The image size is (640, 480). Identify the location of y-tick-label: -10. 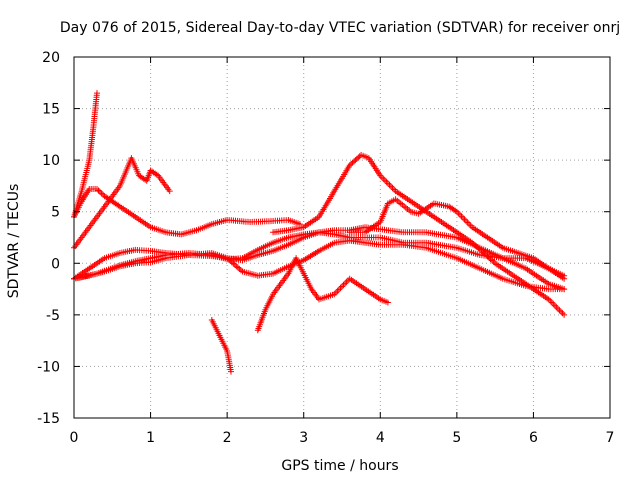
(48, 367).